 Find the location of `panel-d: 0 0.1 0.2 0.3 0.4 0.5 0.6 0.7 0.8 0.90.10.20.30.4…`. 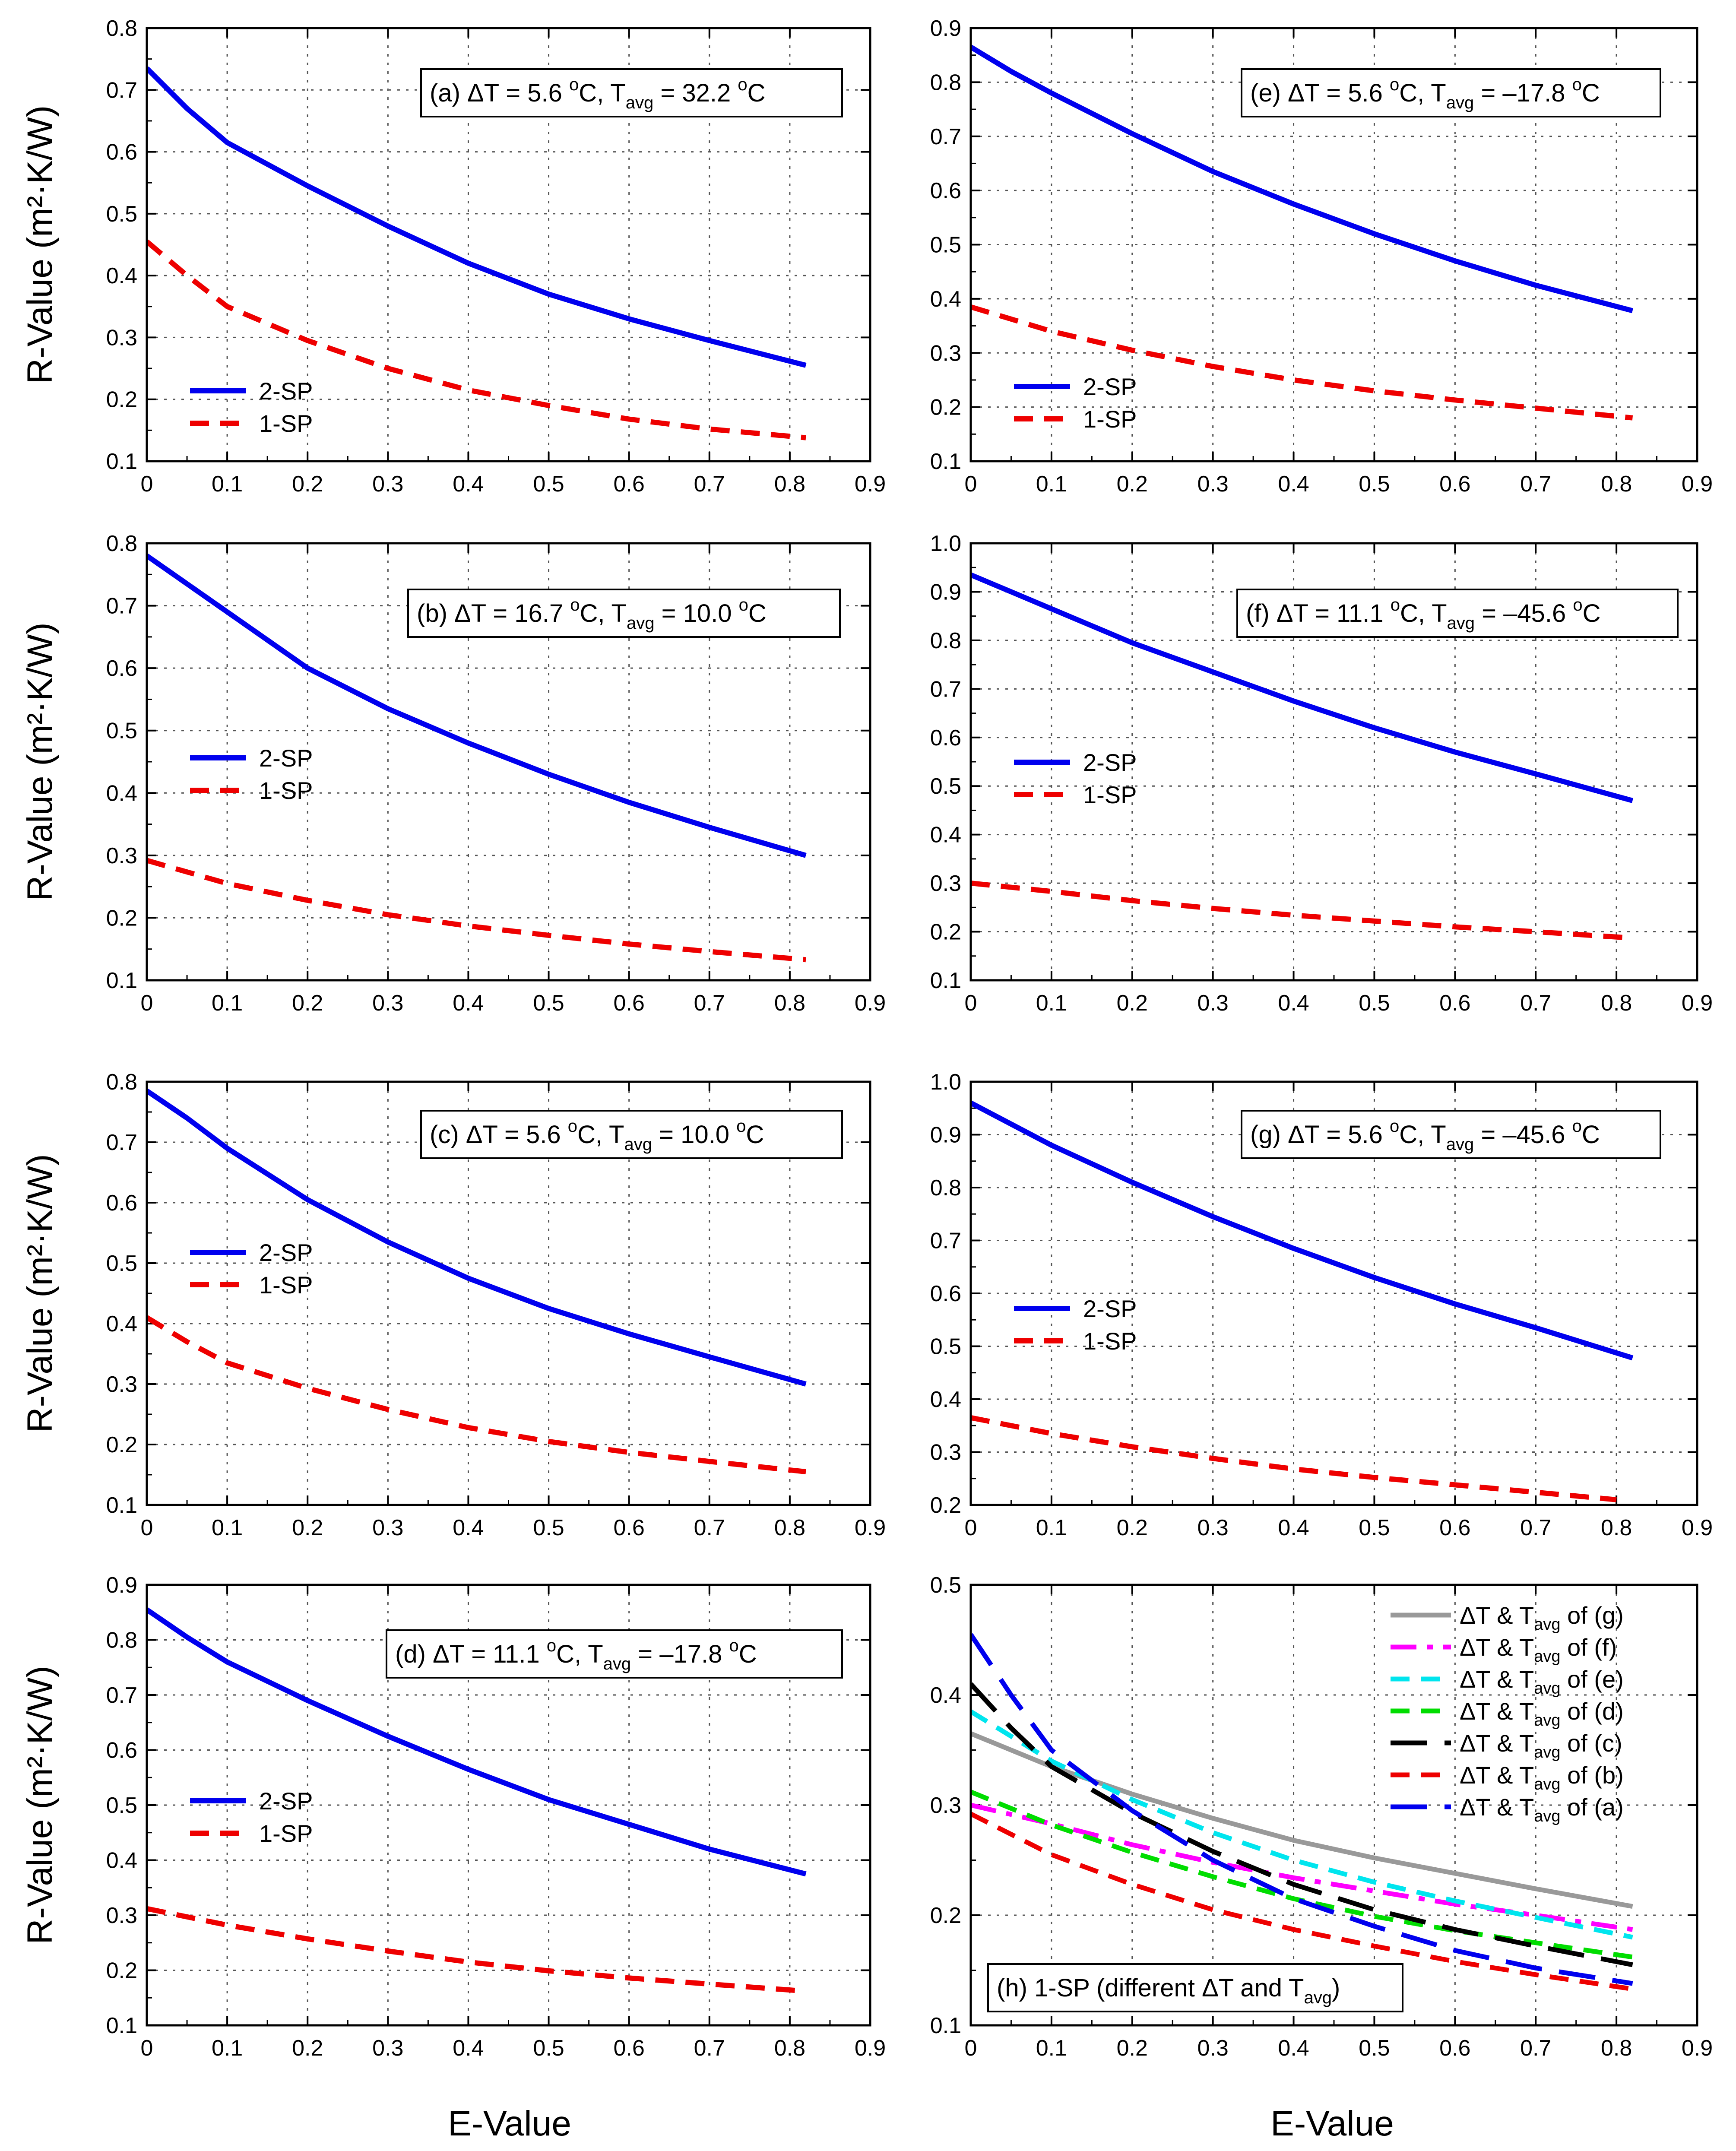

panel-d: 0 0.1 0.2 0.3 0.4 0.5 0.6 0.7 0.8 0.90.10.20.30.4… is located at coordinates (453, 1817).